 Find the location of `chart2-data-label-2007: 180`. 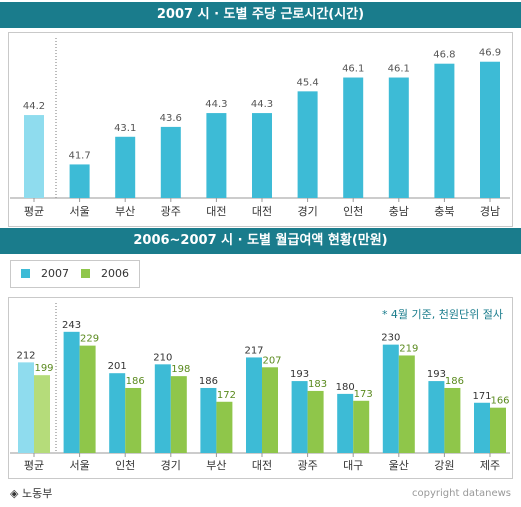

chart2-data-label-2007: 180 is located at coordinates (345, 387).